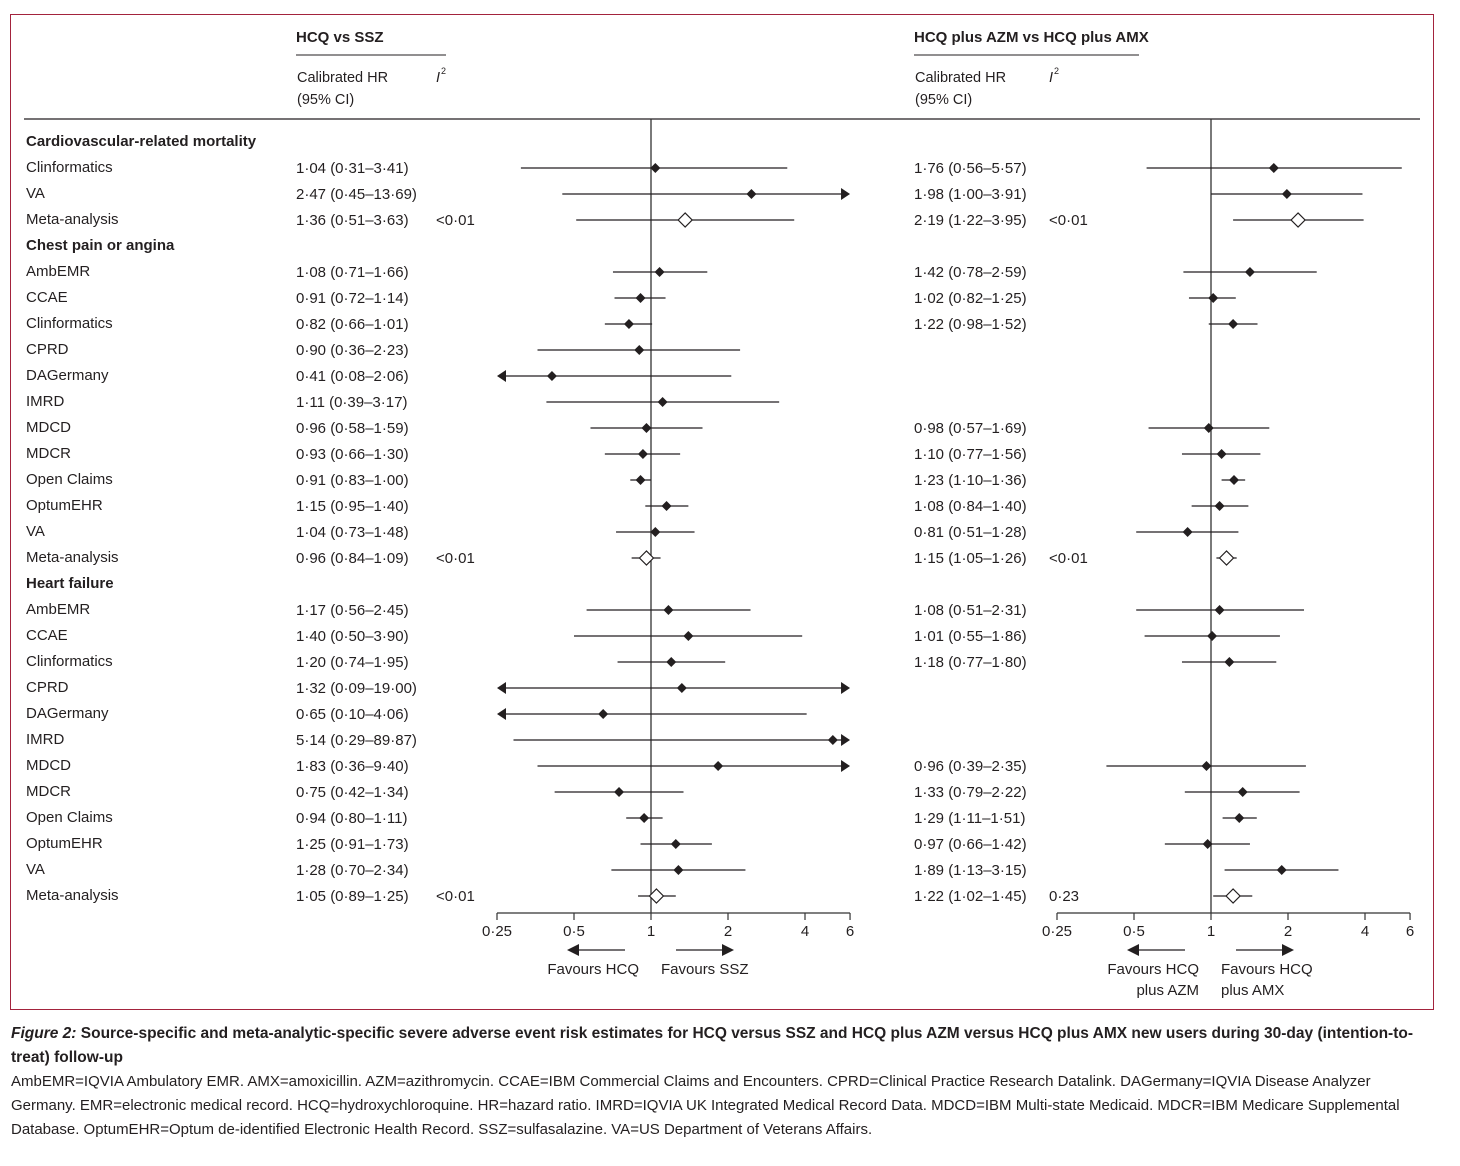  I want to click on hr-ci-value: 1·08 (0·51–2·31), so click(970, 610).